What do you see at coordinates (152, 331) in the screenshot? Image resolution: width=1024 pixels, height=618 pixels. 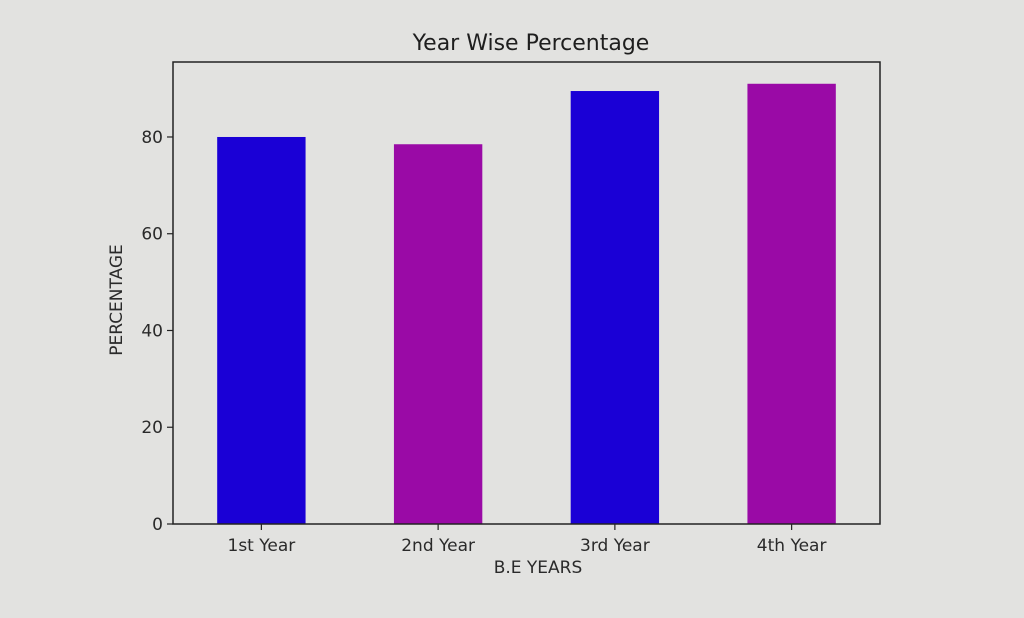 I see `y-tick-label: 40` at bounding box center [152, 331].